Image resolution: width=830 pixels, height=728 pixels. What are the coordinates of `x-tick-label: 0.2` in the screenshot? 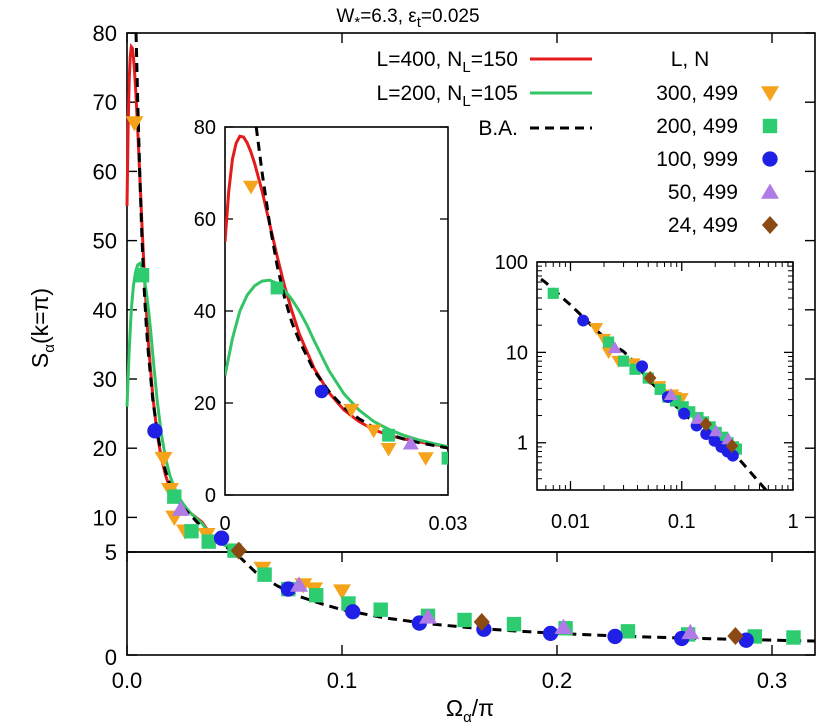 It's located at (557, 680).